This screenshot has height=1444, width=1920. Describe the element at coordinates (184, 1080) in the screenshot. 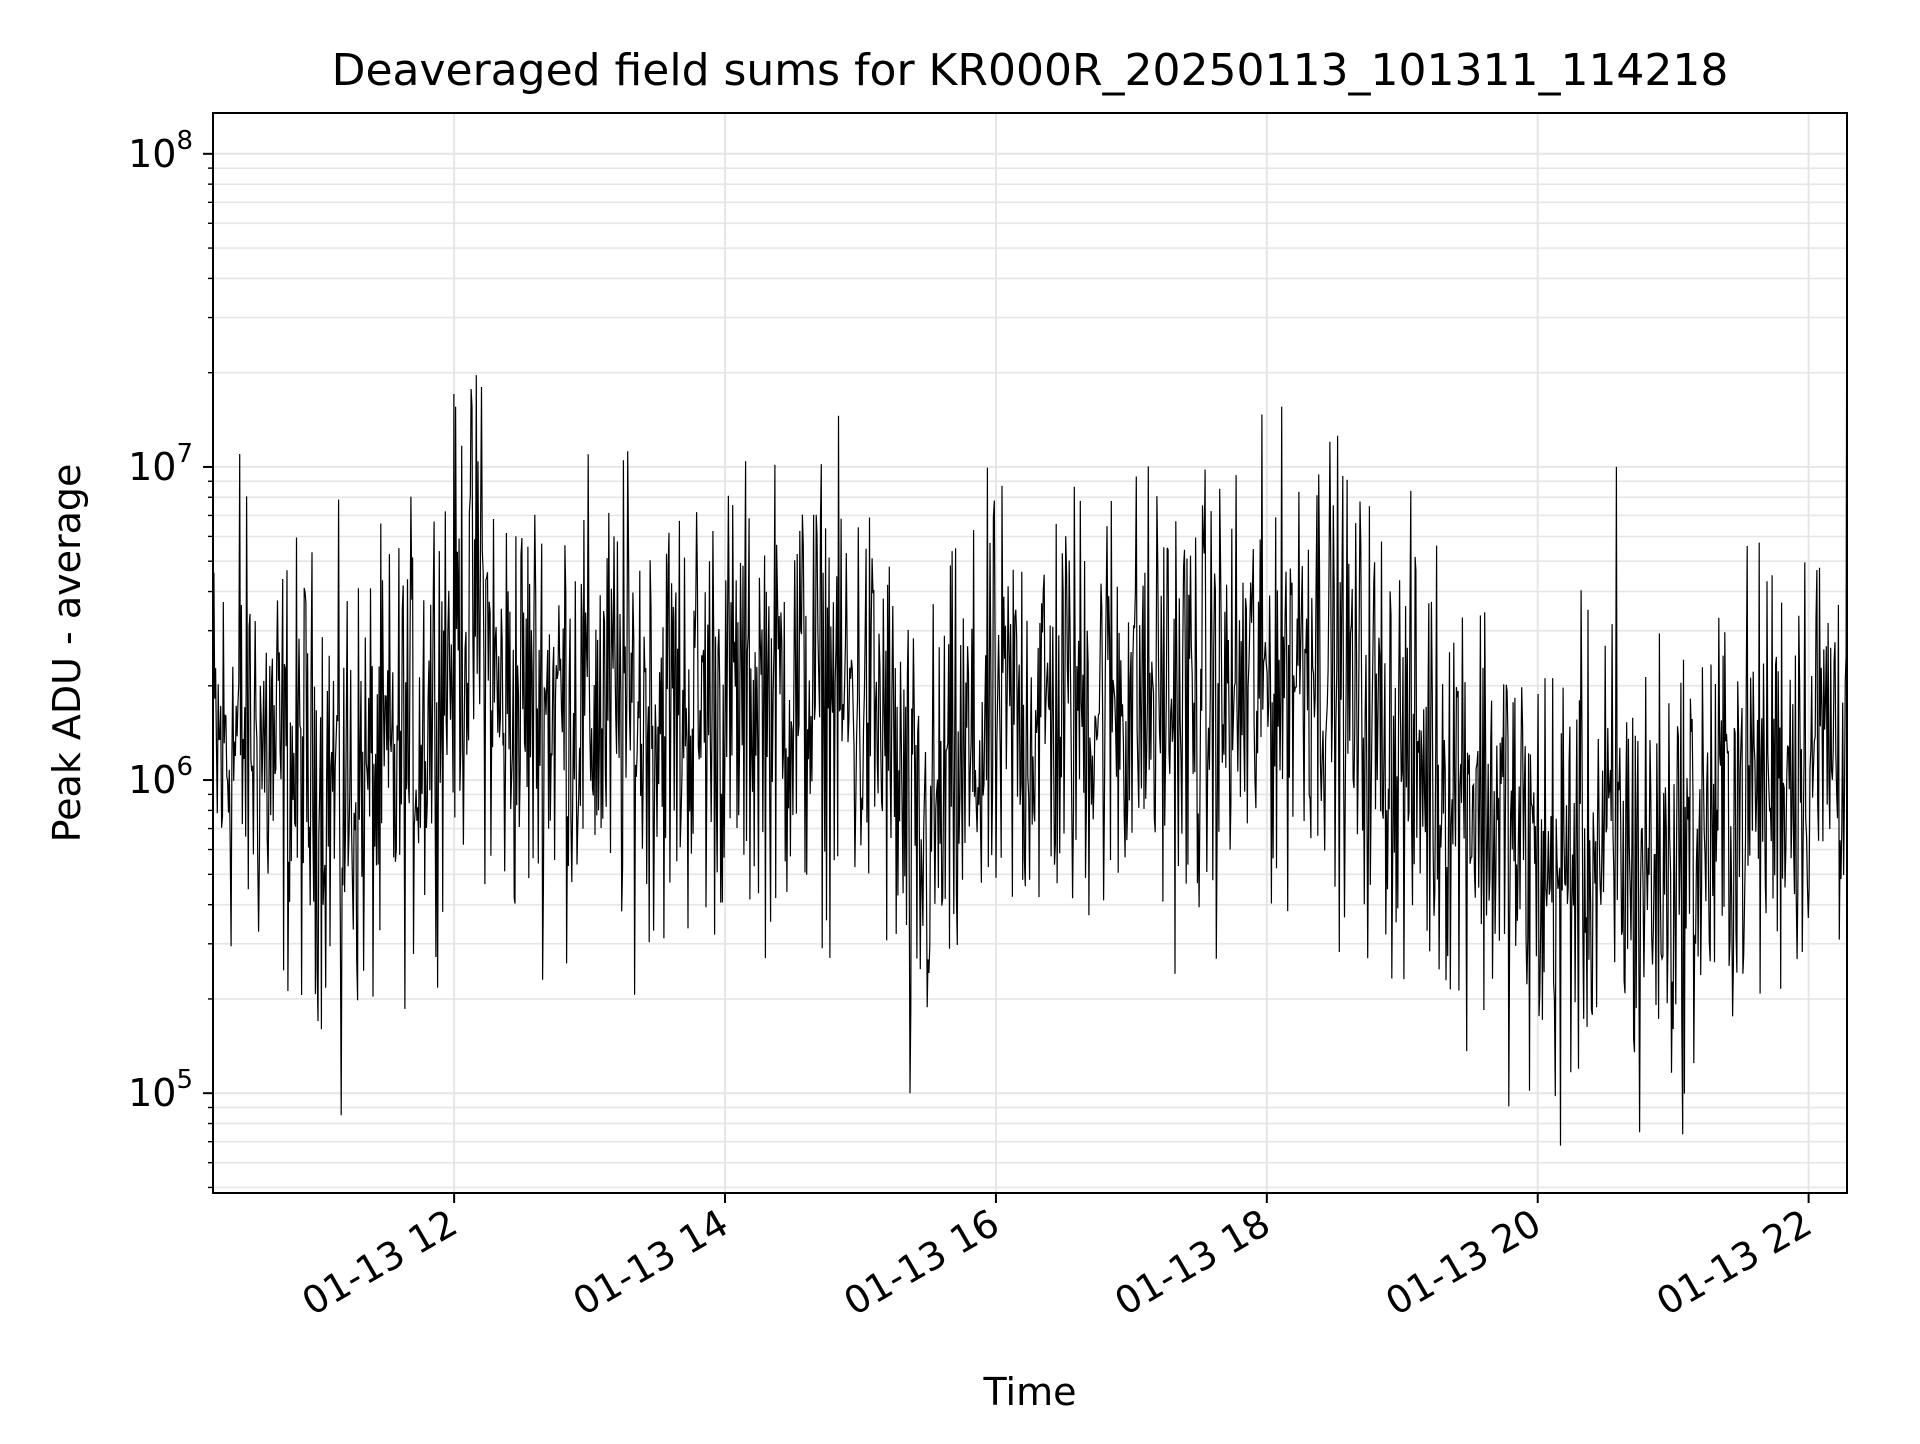

I see `y-tick-exponent: 5` at that location.